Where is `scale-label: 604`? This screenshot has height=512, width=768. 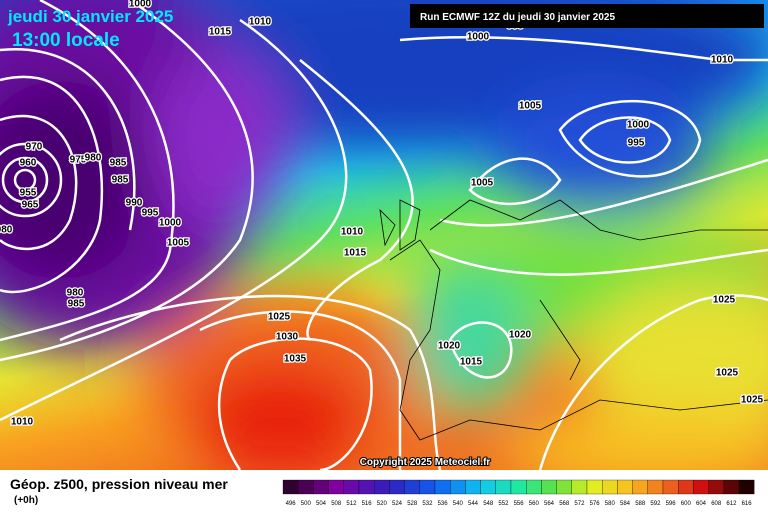
scale-label: 604 is located at coordinates (701, 504).